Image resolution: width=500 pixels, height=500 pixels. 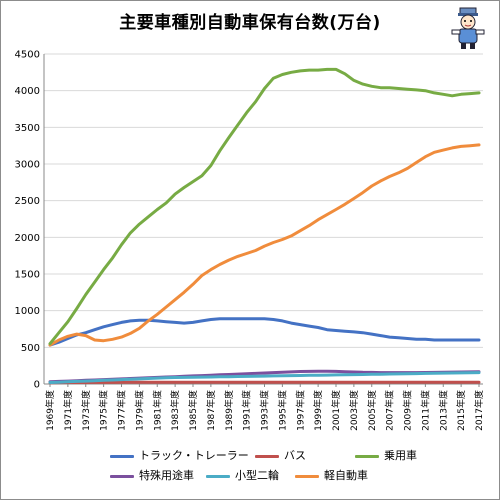 I want to click on legend-item-truck: トラック・トレーラー, so click(x=179, y=456).